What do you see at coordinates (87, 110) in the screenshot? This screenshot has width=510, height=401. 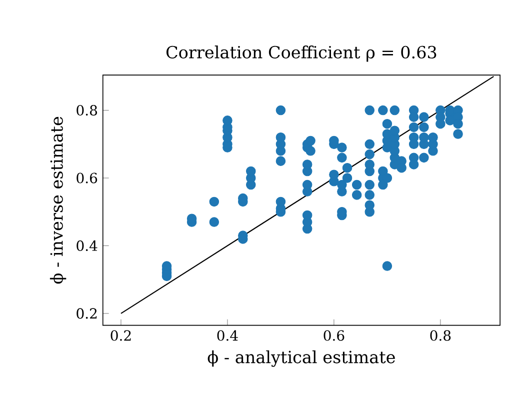 I see `y-tick-label: 0.8` at bounding box center [87, 110].